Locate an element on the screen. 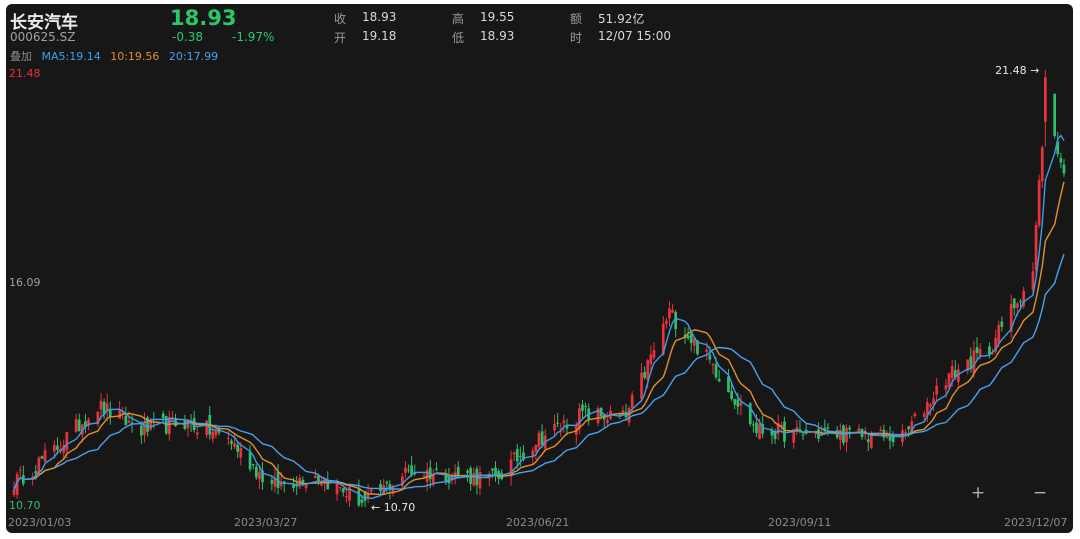  stat-value-open: 19.18 is located at coordinates (379, 36).